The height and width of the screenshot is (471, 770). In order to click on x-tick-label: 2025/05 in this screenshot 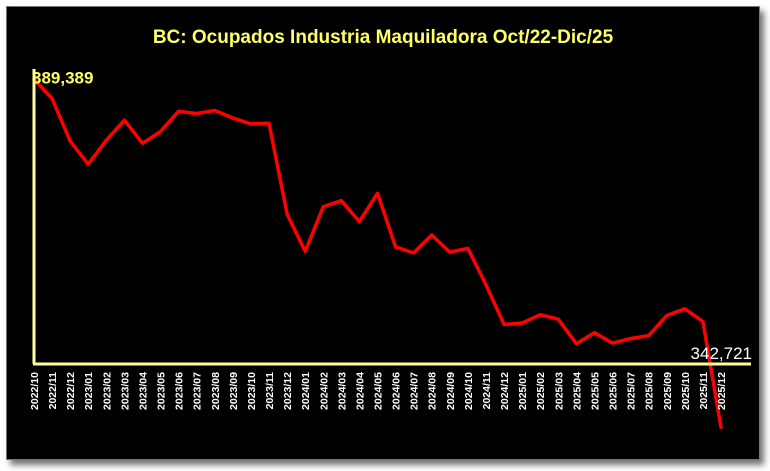, I will do `click(595, 391)`.